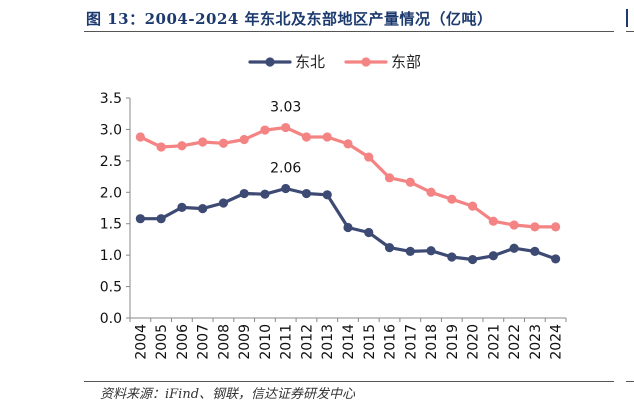  I want to click on x-tick-label: 2023, so click(536, 342).